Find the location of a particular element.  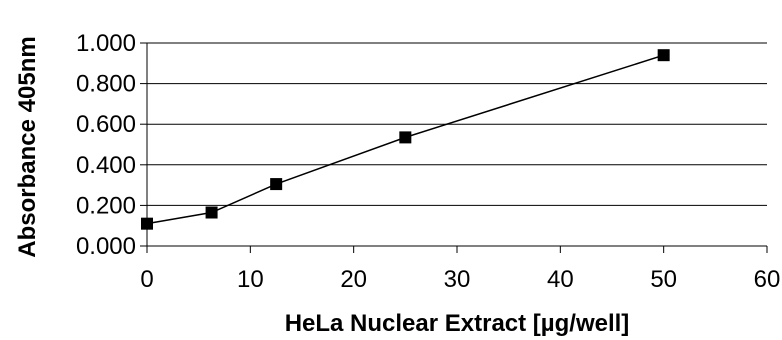

x-tick-label: 40 is located at coordinates (560, 279).